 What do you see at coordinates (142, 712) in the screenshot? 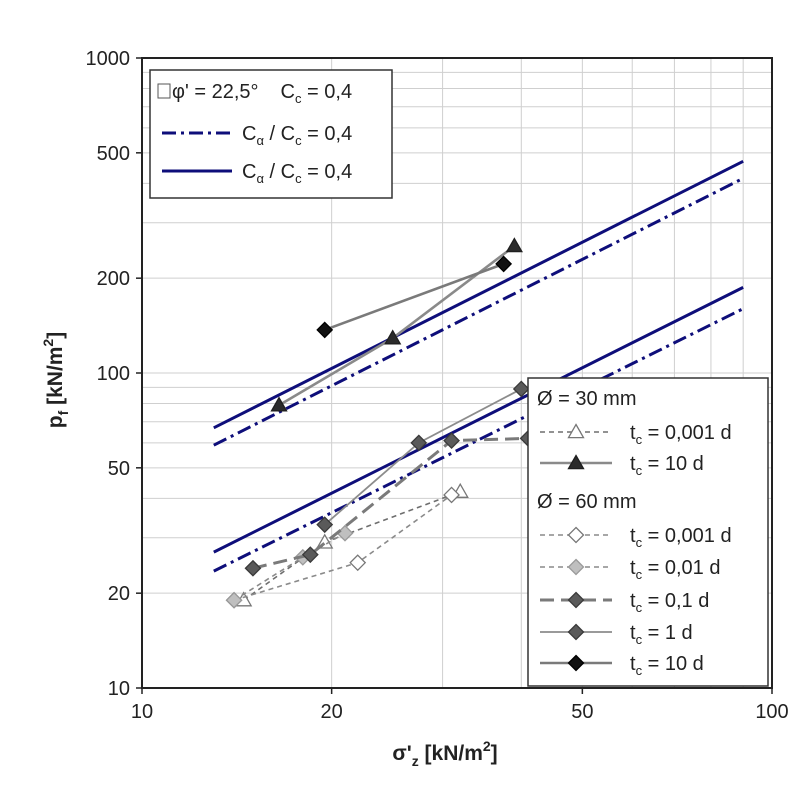
I see `x-tick-label: 10` at bounding box center [142, 712].